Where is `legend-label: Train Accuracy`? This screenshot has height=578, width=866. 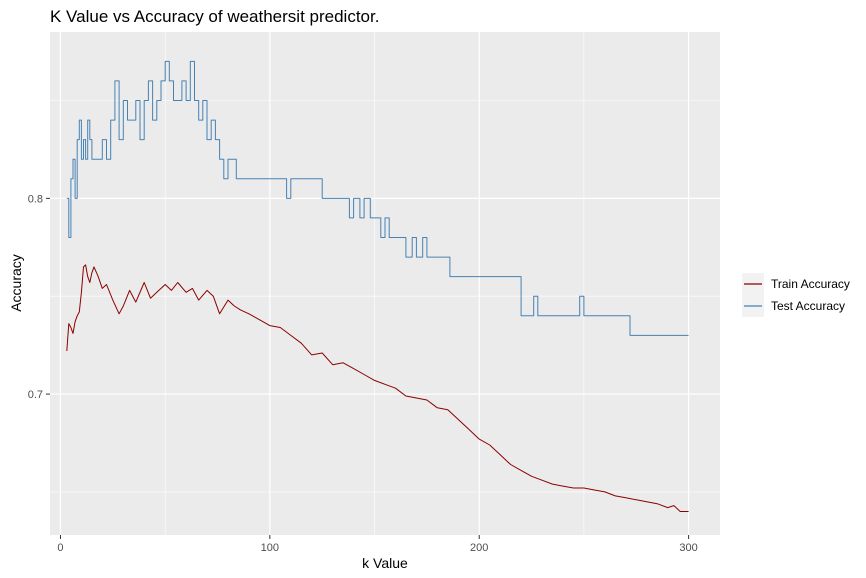
legend-label: Train Accuracy is located at coordinates (810, 284).